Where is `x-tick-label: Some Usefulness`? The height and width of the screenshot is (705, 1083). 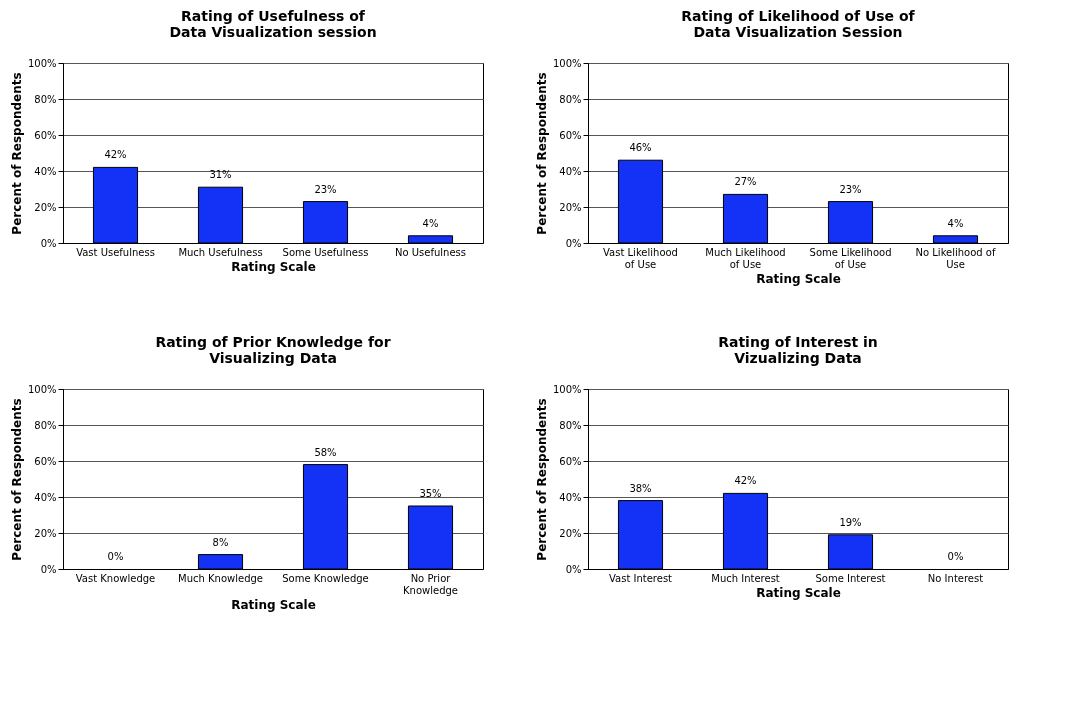 x-tick-label: Some Usefulness is located at coordinates (325, 252).